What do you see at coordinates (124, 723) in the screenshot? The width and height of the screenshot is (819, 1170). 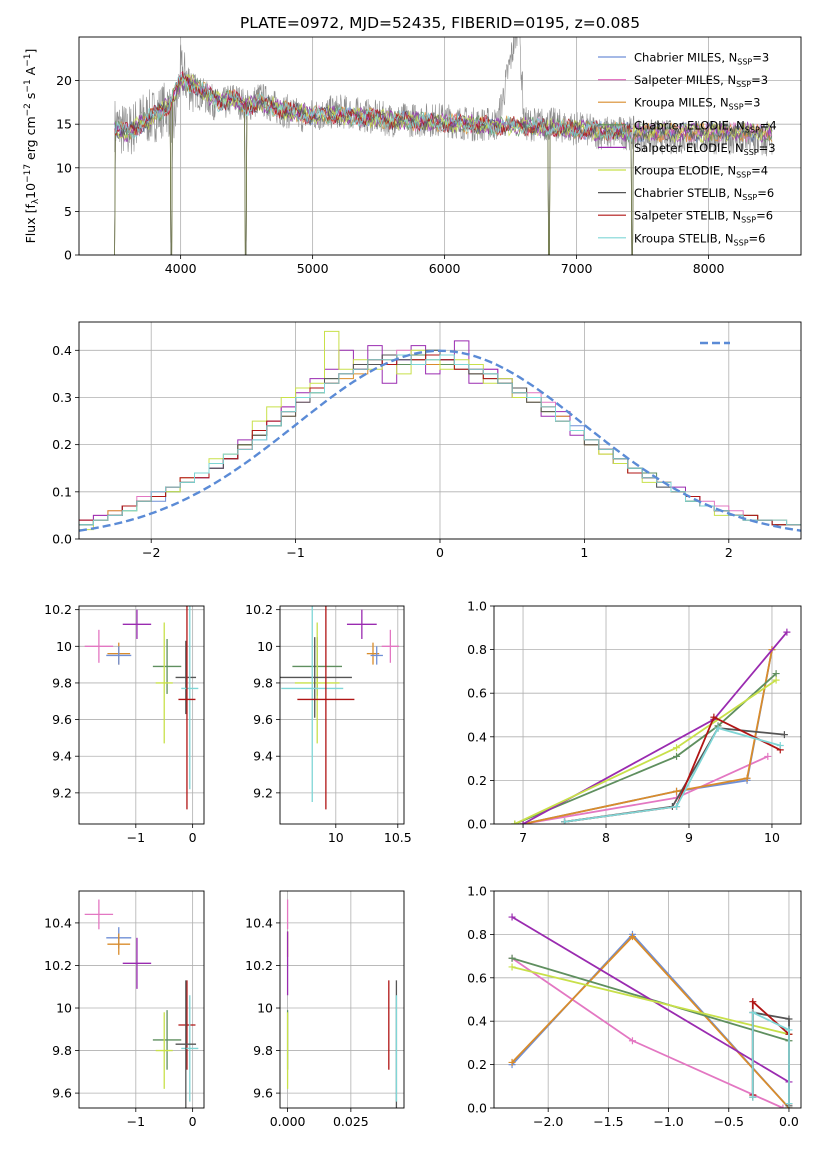 I see `panel-age_vs_Z: −1 0 9.2 9.4 9.6 9.8 10 10.2` at bounding box center [124, 723].